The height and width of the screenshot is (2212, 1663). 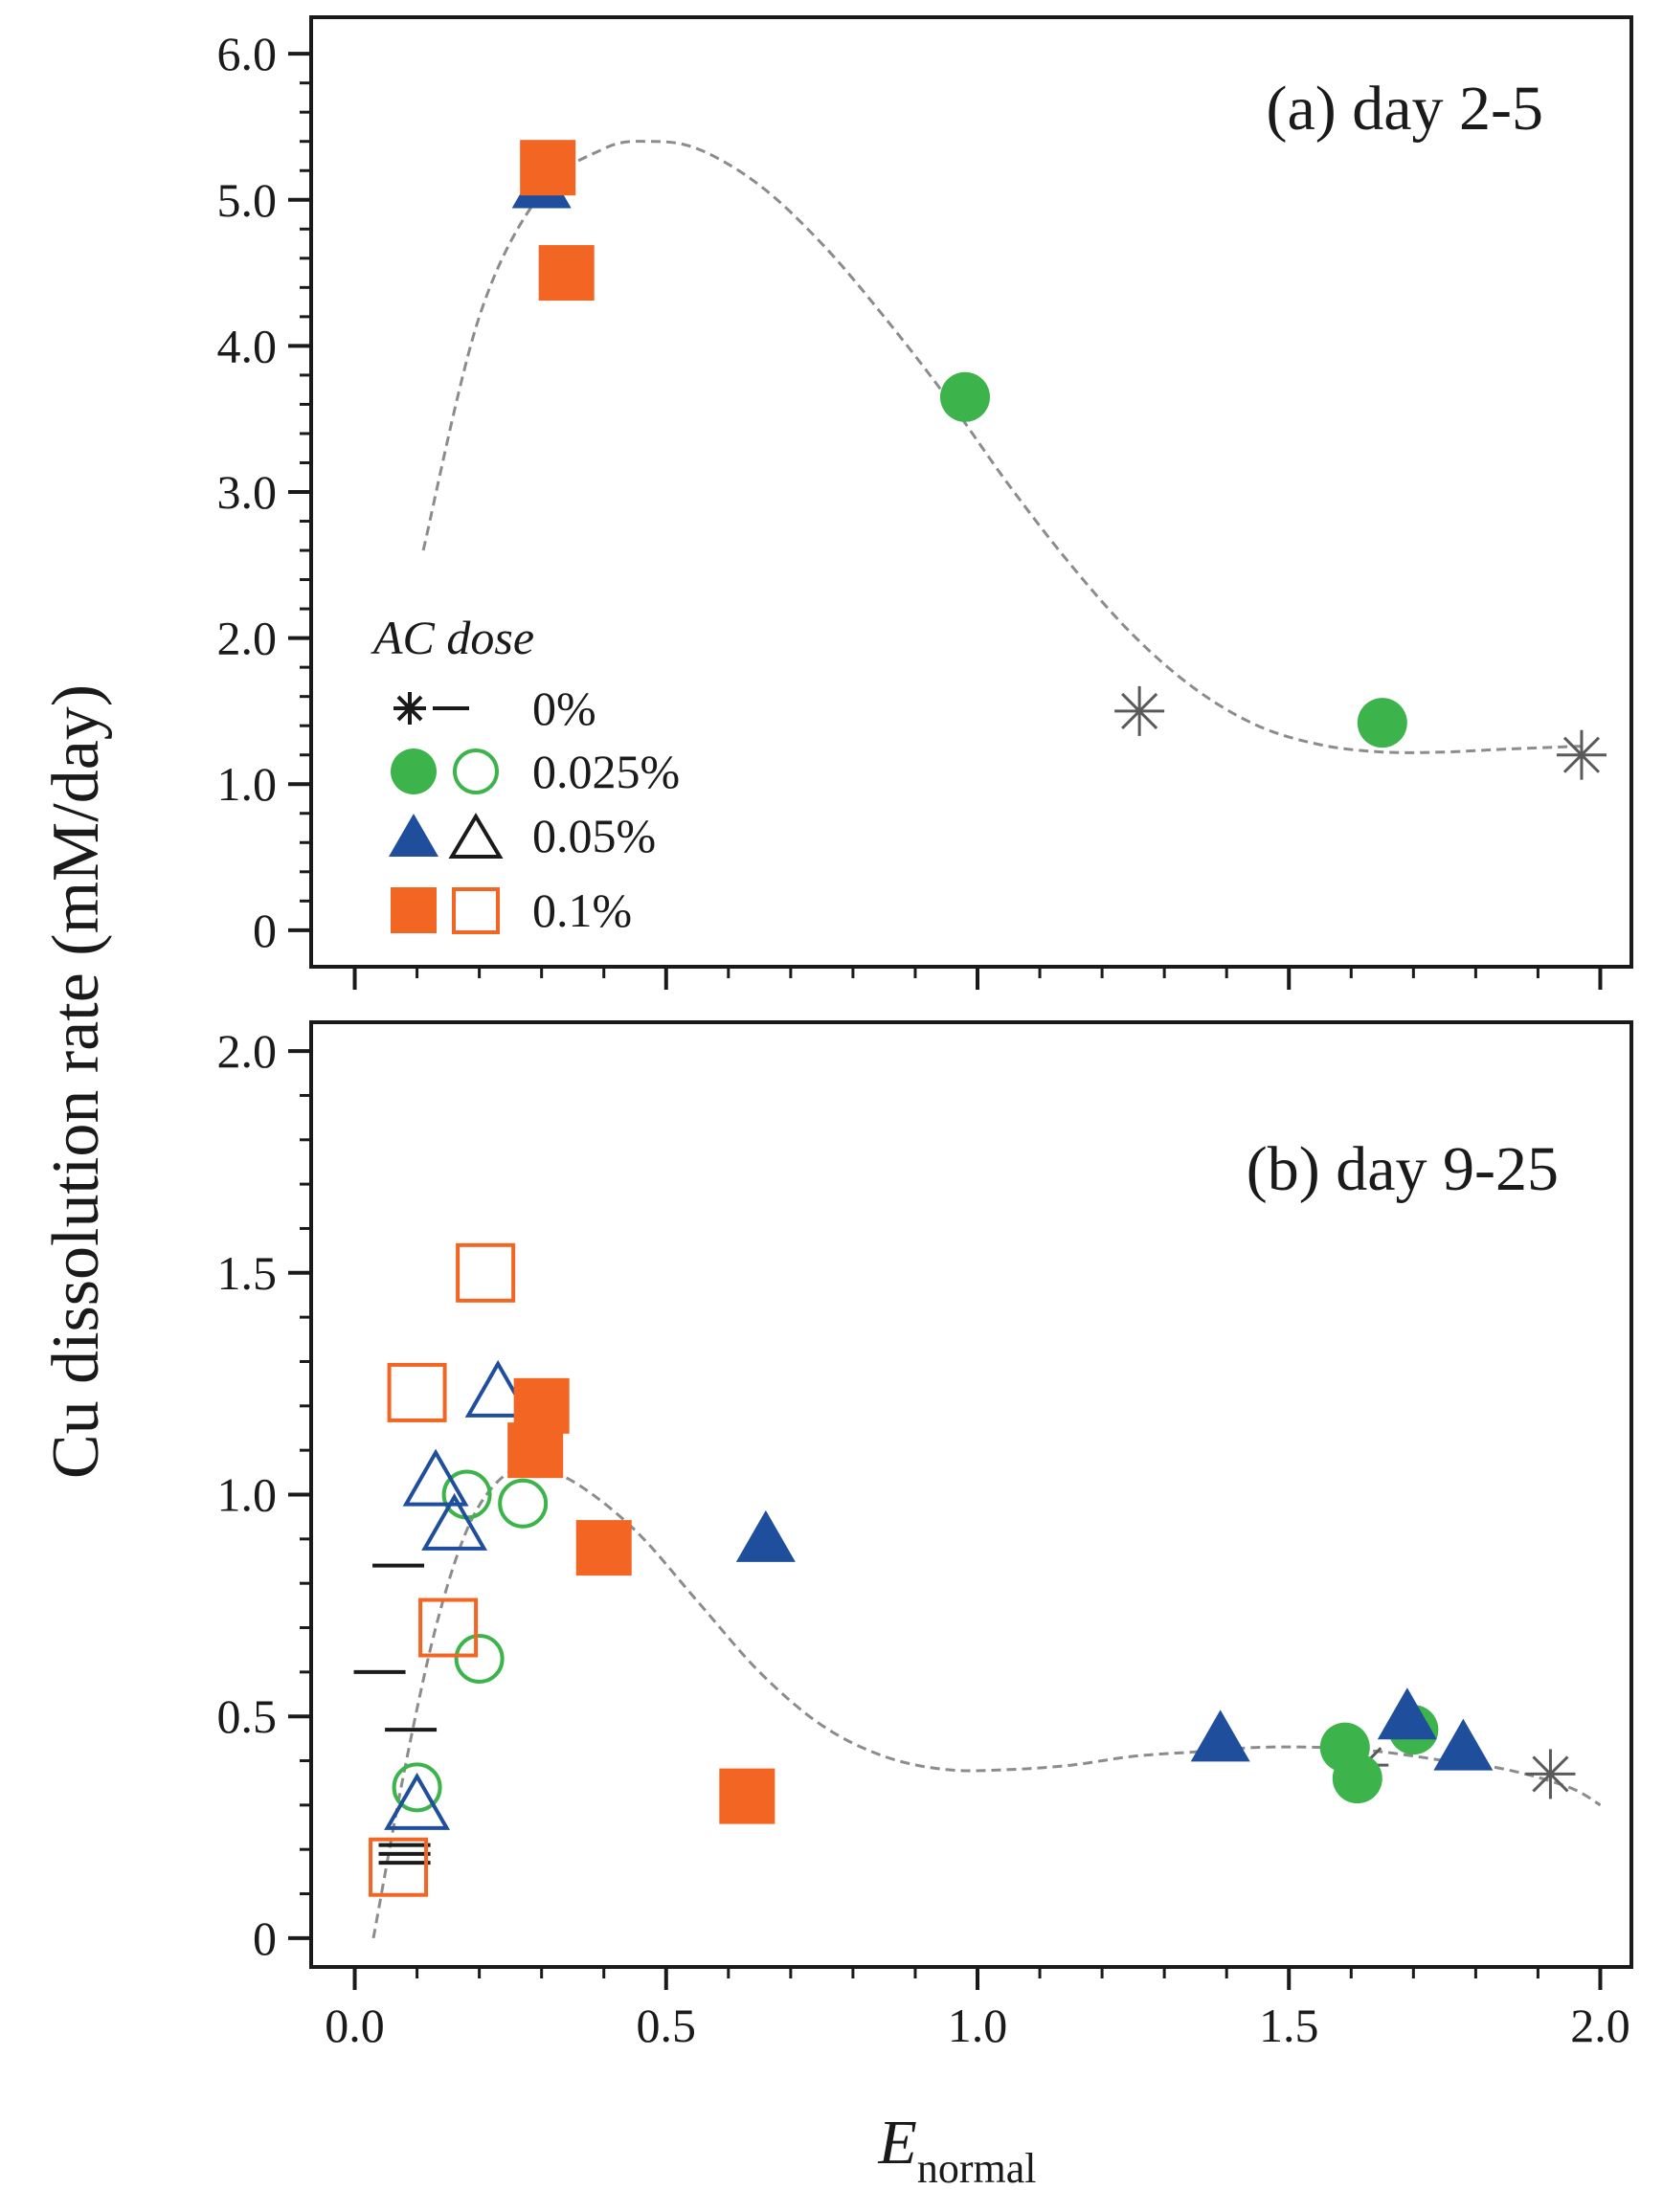 I want to click on y-axis-label: Cu dissolution rate (mM/day), so click(x=76, y=1082).